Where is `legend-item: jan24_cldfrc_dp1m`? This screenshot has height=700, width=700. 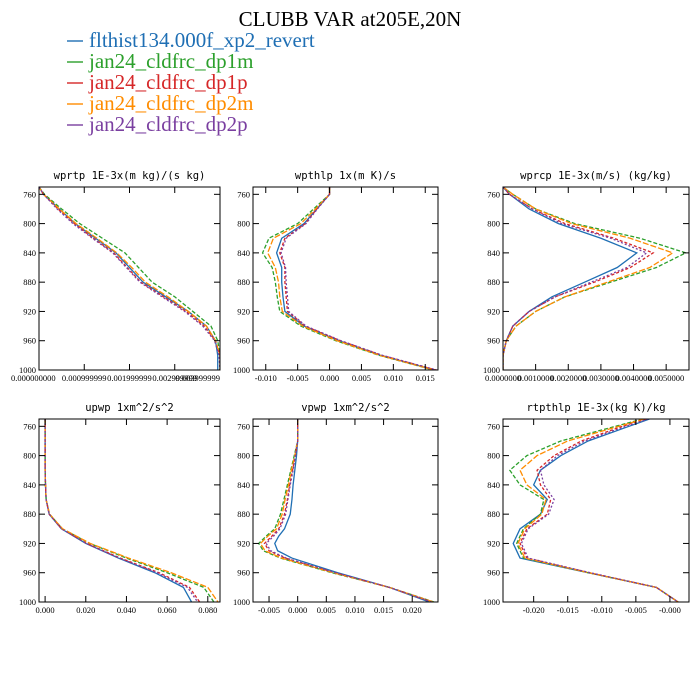 legend-item: jan24_cldfrc_dp1m is located at coordinates (160, 61).